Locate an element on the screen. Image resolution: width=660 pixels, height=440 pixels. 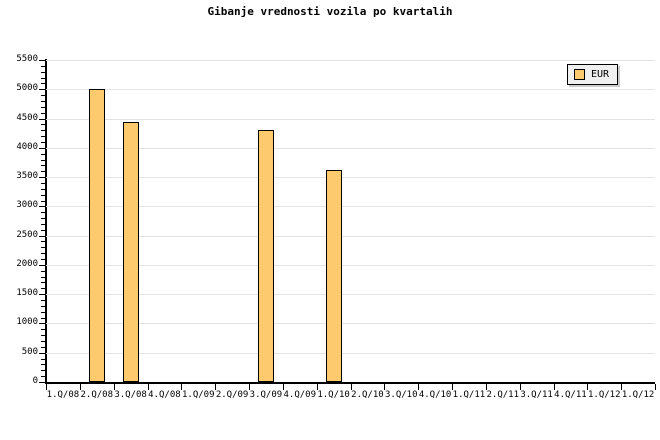
y-axis-tick-label: 2000 is located at coordinates (27, 263).